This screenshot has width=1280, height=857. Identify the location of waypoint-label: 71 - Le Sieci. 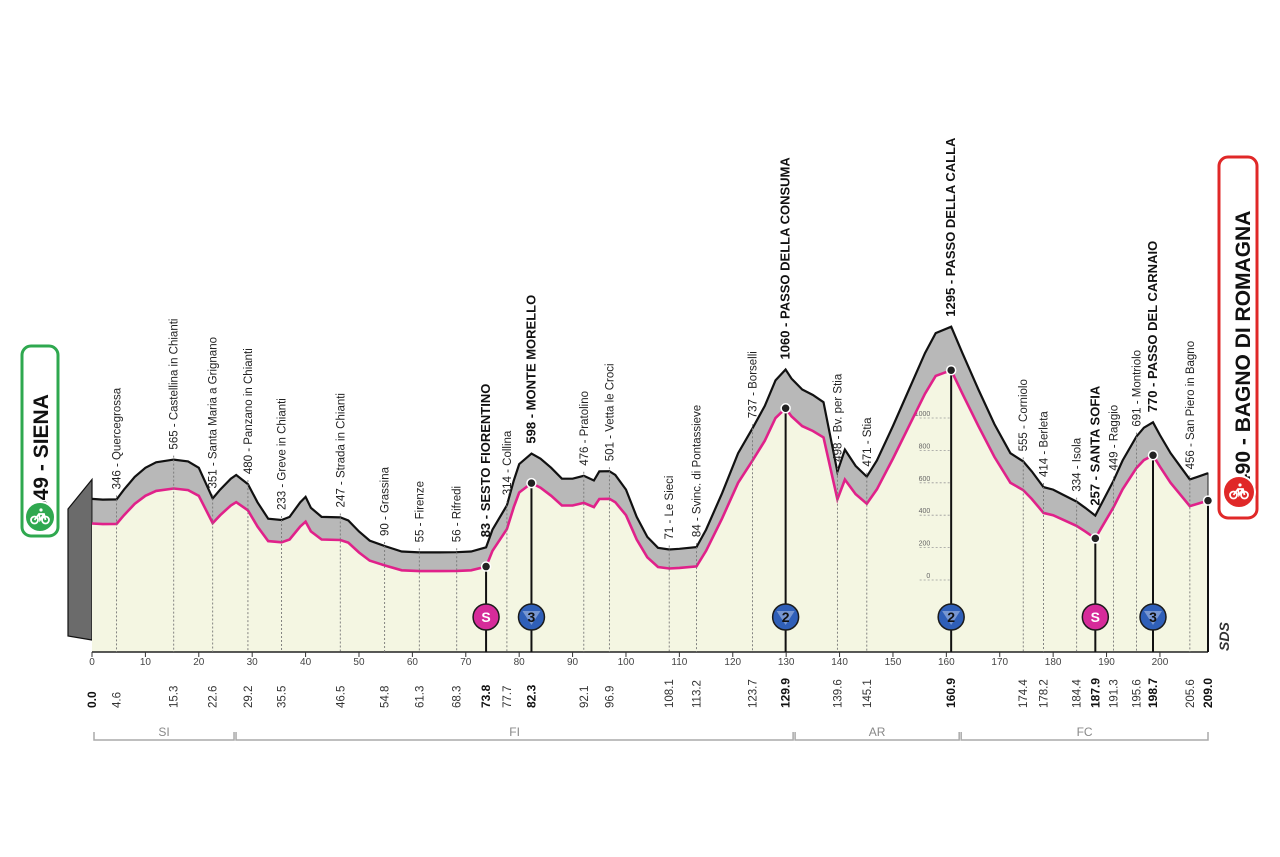
(670, 508).